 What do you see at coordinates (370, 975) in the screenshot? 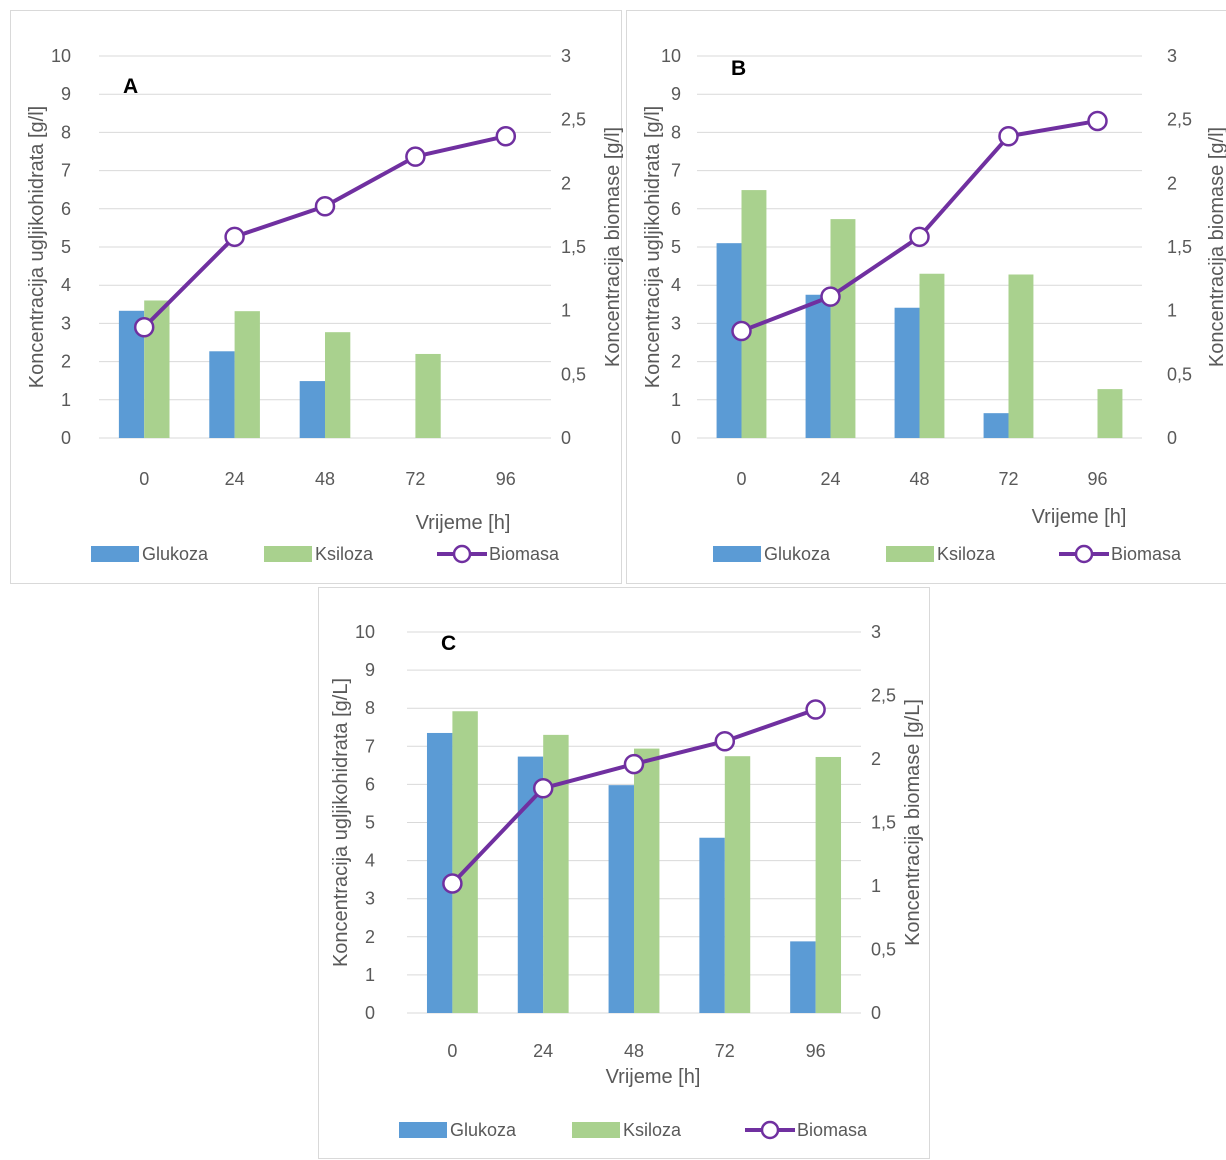
I see `y-tick-label: 1` at bounding box center [370, 975].